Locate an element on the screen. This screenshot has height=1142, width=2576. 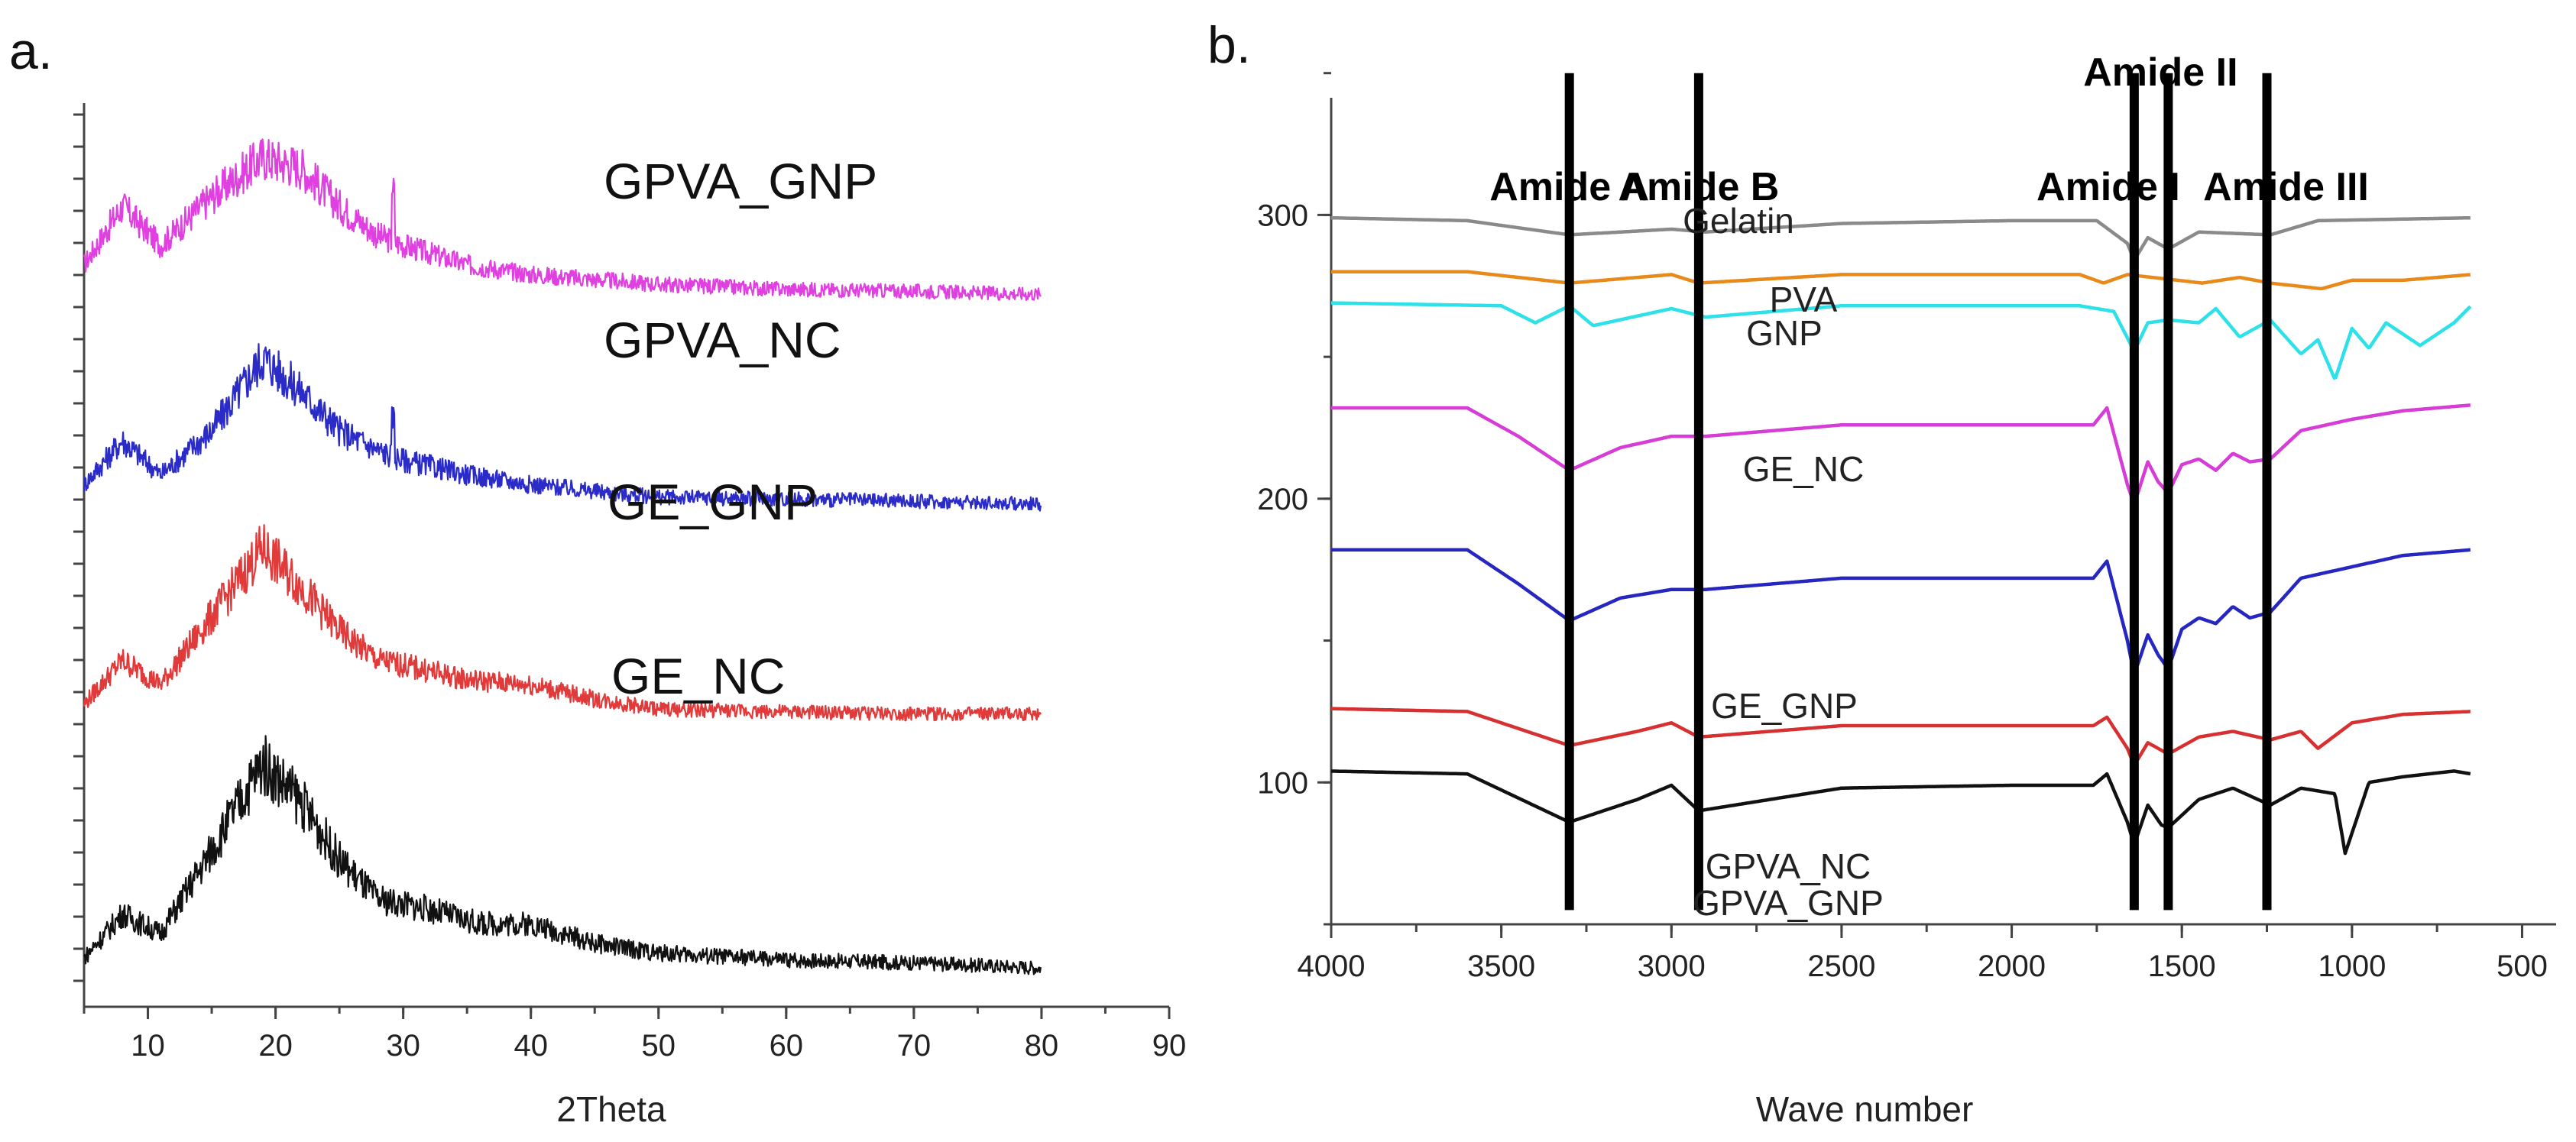
panel-b-y-tick-label: 300 is located at coordinates (1282, 215).